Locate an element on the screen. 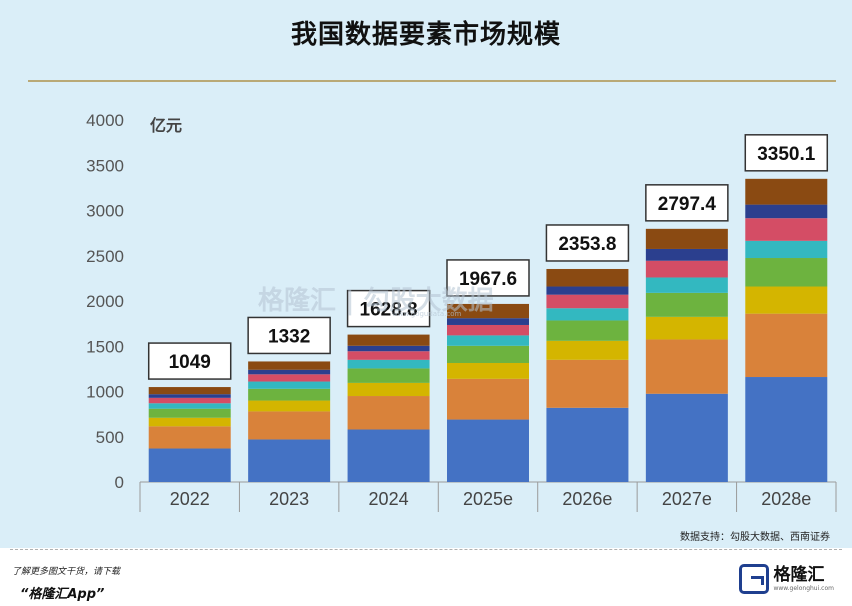 The image size is (852, 606). title-divider is located at coordinates (432, 81).